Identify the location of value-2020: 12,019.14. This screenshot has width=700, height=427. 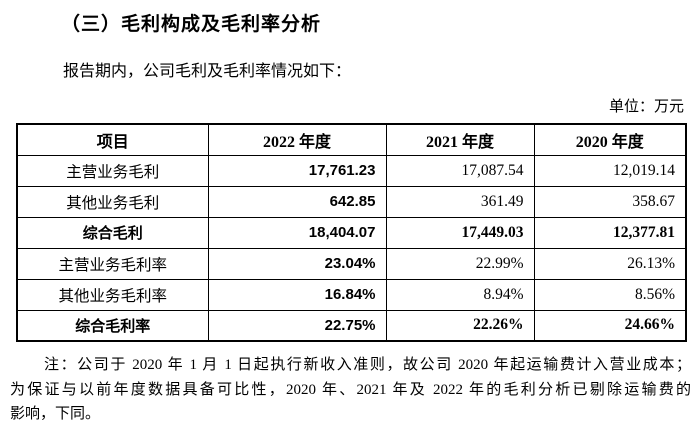
(610, 170).